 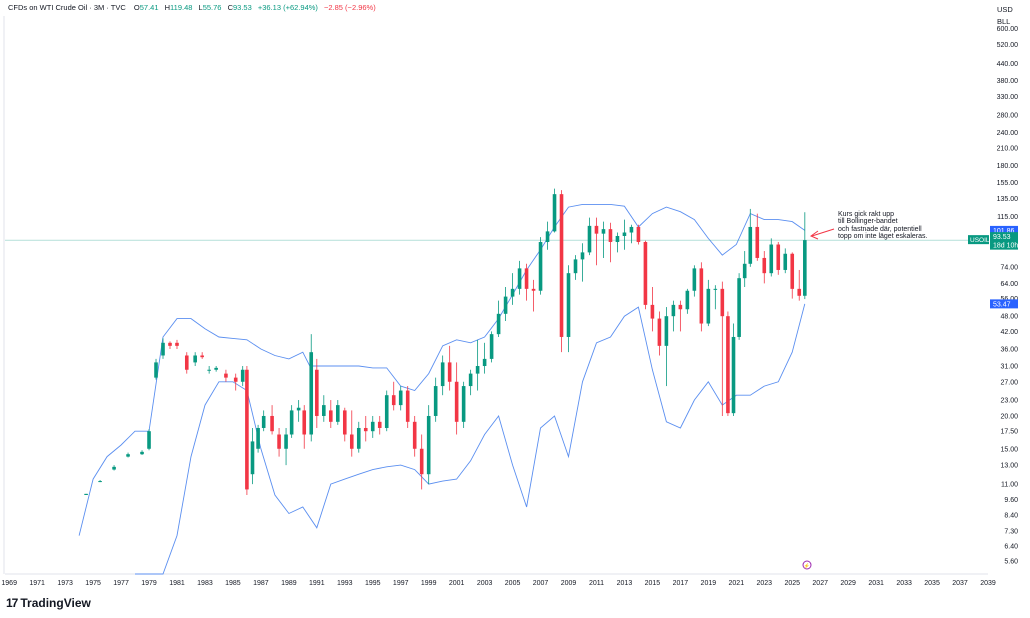 What do you see at coordinates (822, 234) in the screenshot?
I see `annotation-arrow` at bounding box center [822, 234].